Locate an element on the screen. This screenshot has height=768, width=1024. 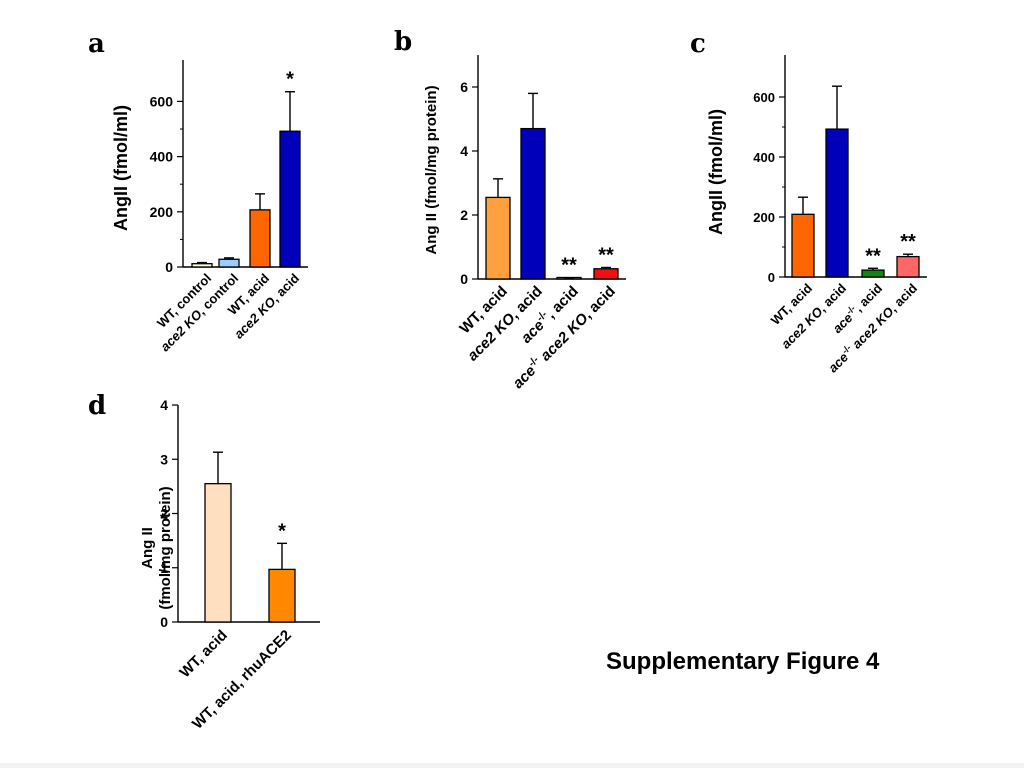
y-tick-label: 3 is located at coordinates (164, 459).